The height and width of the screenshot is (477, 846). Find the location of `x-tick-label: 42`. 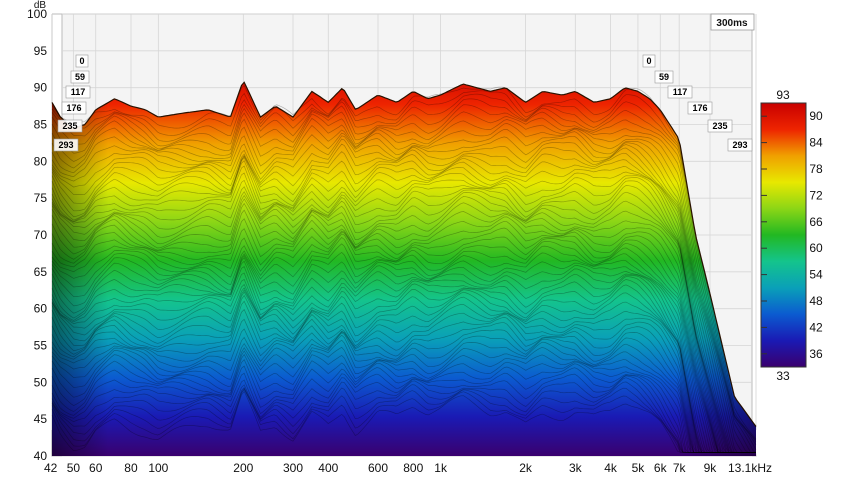

x-tick-label: 42 is located at coordinates (51, 468).